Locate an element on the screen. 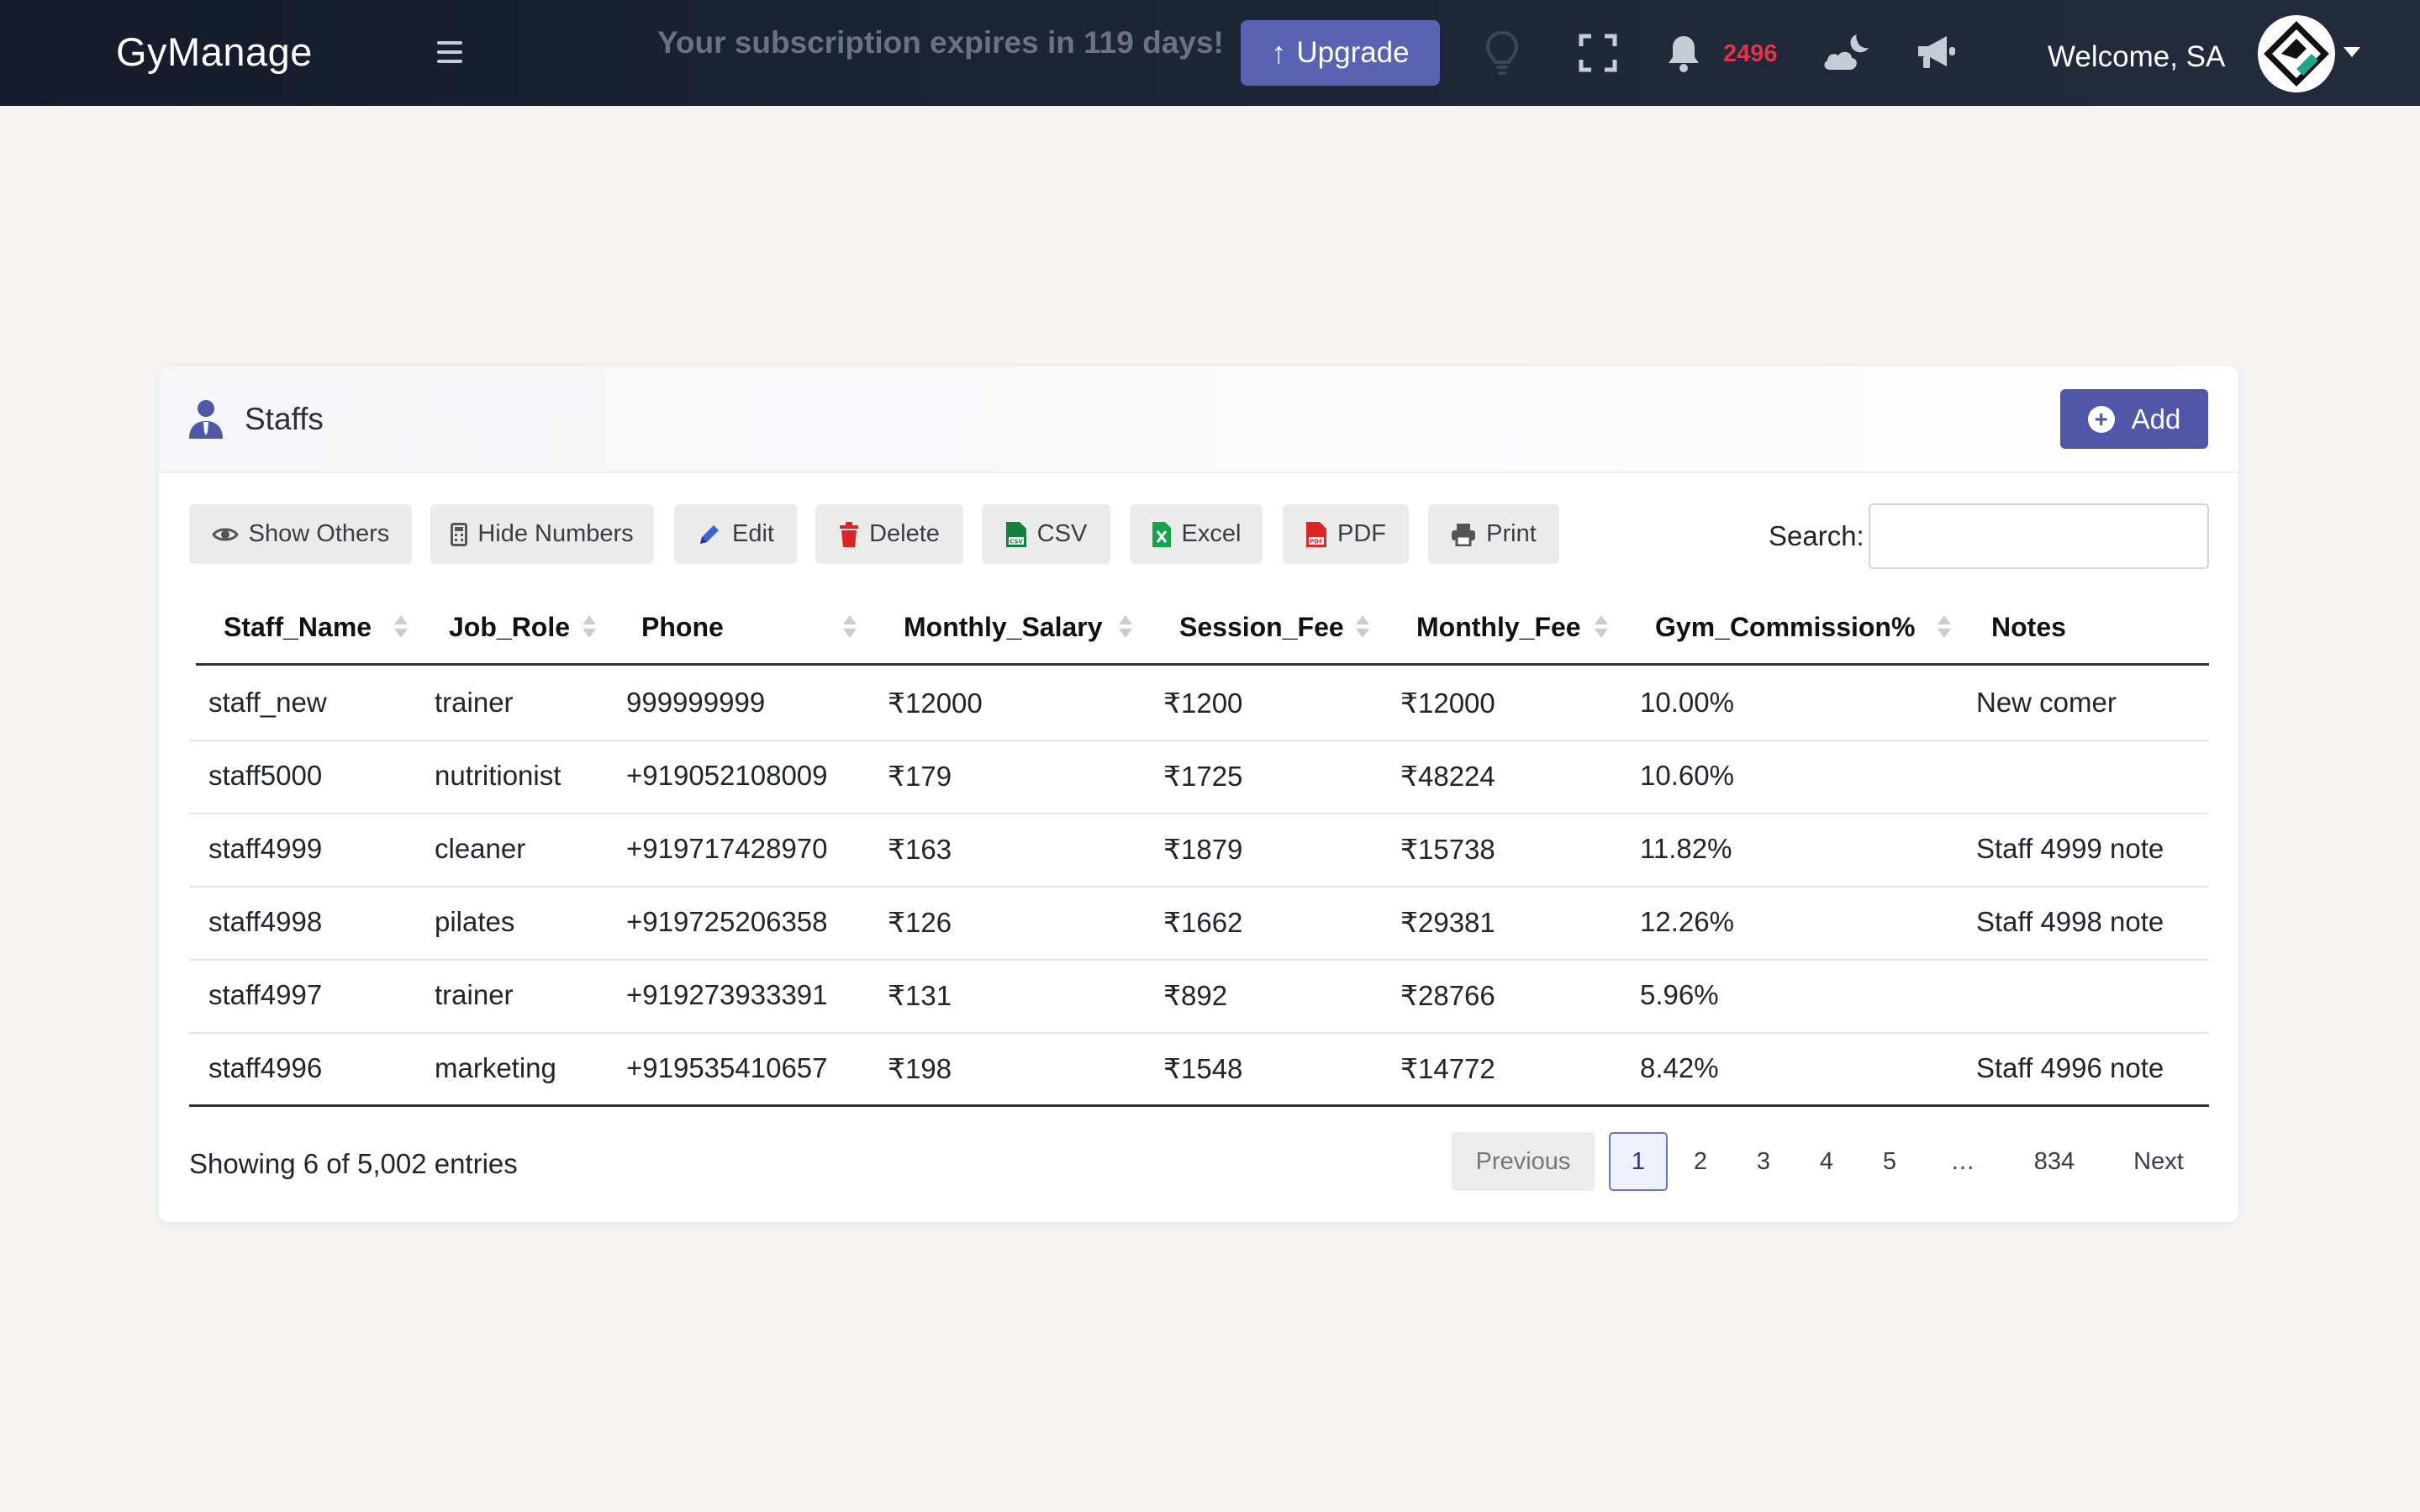  cell-gym-commission: 10.60% is located at coordinates (1687, 775).